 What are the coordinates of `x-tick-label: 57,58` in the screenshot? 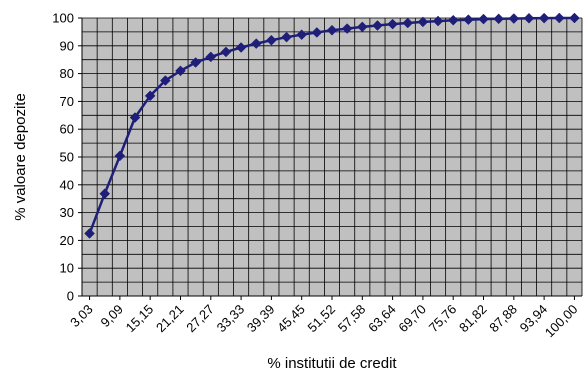 It's located at (352, 319).